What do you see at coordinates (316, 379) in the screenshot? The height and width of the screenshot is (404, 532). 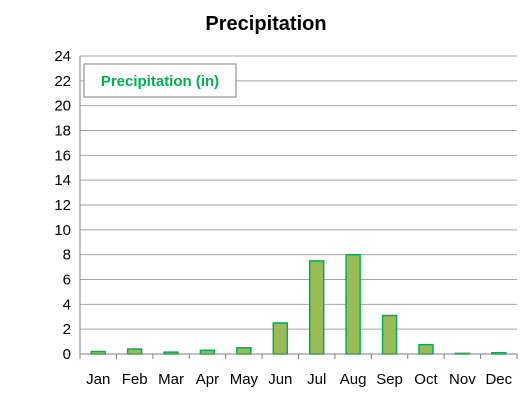 I see `x-tick-label-jul: Jul` at bounding box center [316, 379].